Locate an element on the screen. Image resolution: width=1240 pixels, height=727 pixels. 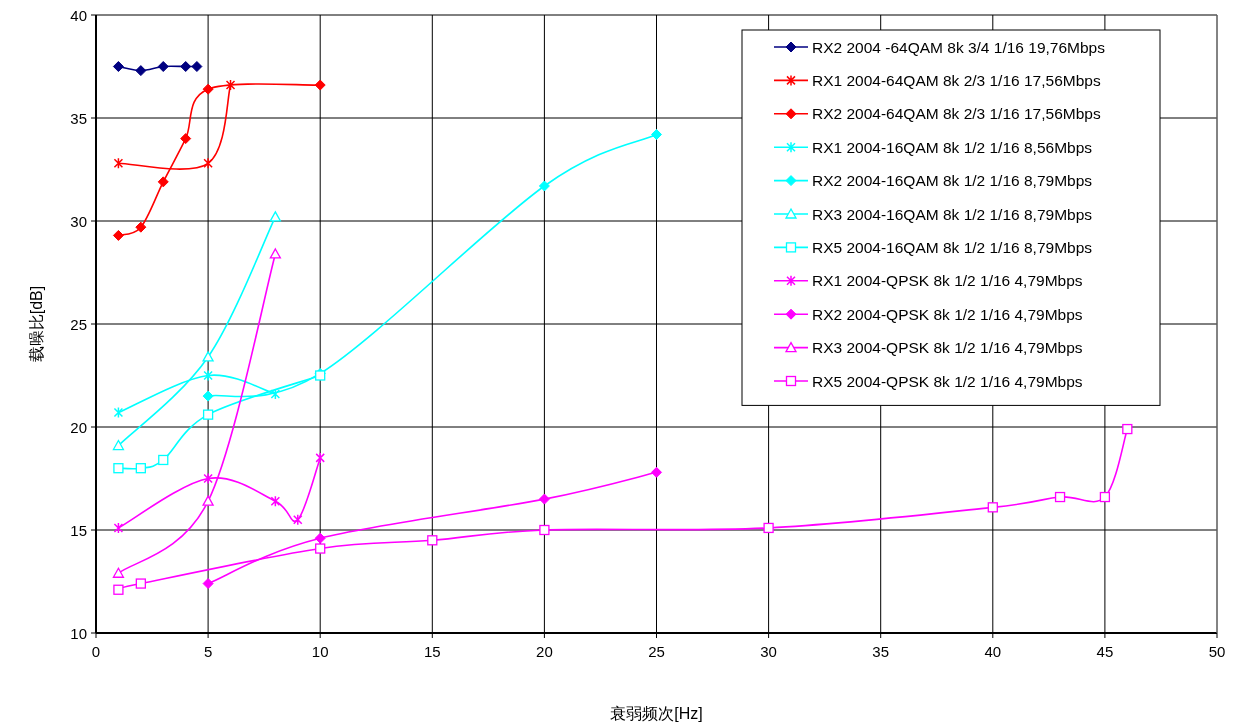
y-tick-label: 25 is located at coordinates (78, 324).